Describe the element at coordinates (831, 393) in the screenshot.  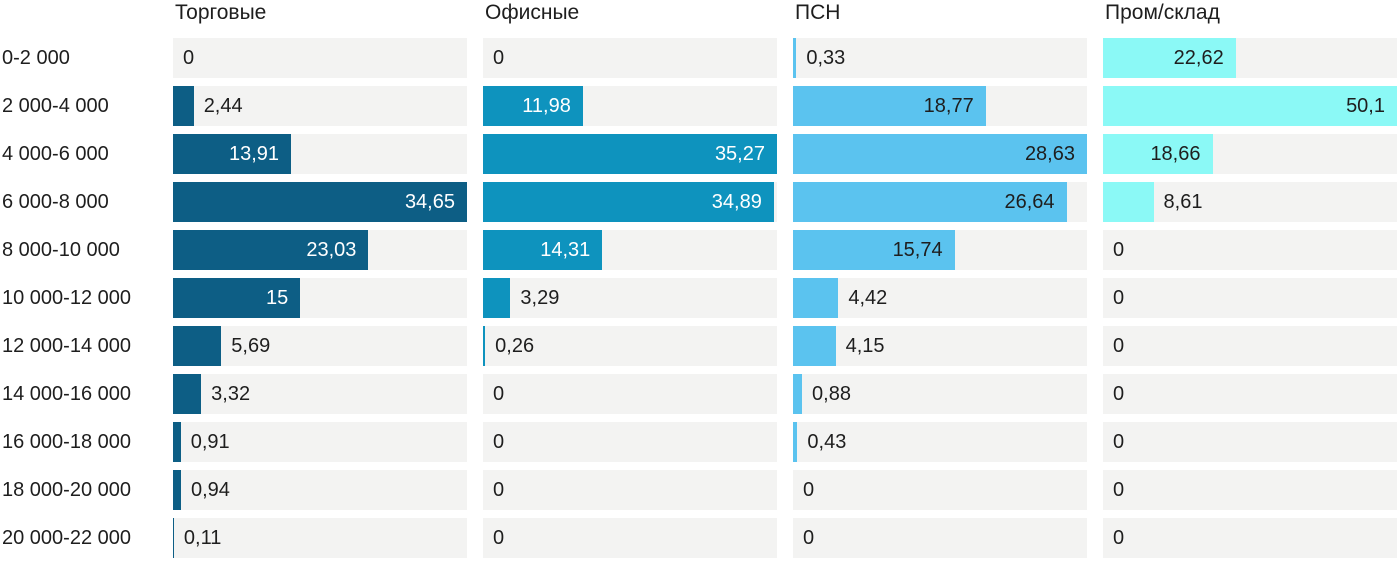
I see `value-label: 0,88` at that location.